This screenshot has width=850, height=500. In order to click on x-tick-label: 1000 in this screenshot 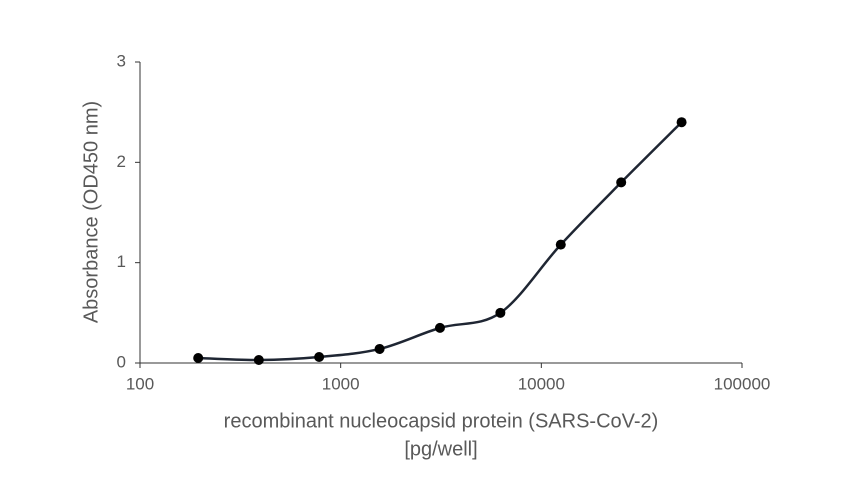, I will do `click(341, 383)`.